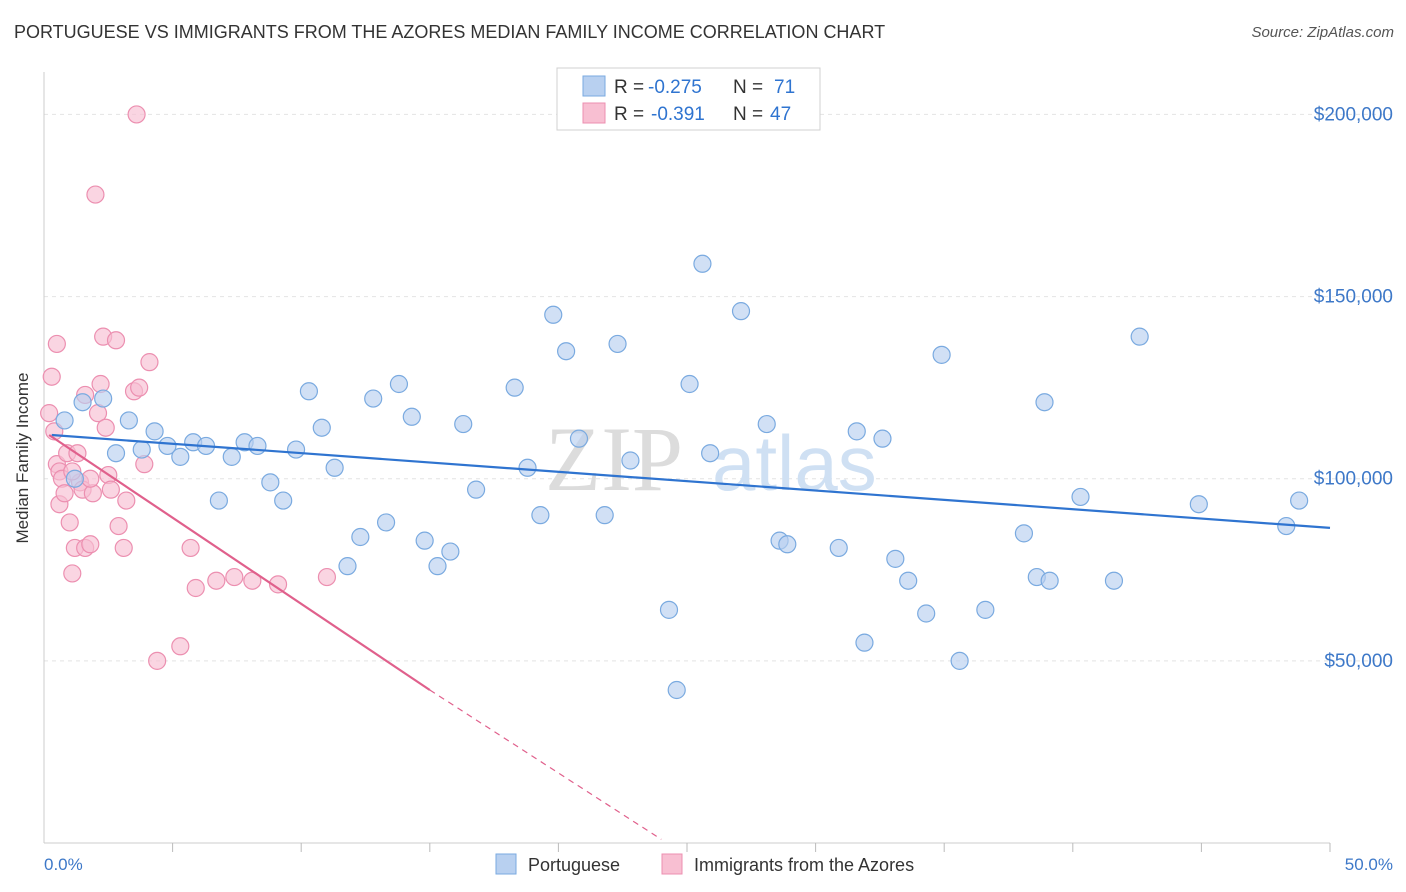 This screenshot has height=892, width=1406. What do you see at coordinates (678, 114) in the screenshot?
I see `legend-r-value-azores: -0.391` at bounding box center [678, 114].